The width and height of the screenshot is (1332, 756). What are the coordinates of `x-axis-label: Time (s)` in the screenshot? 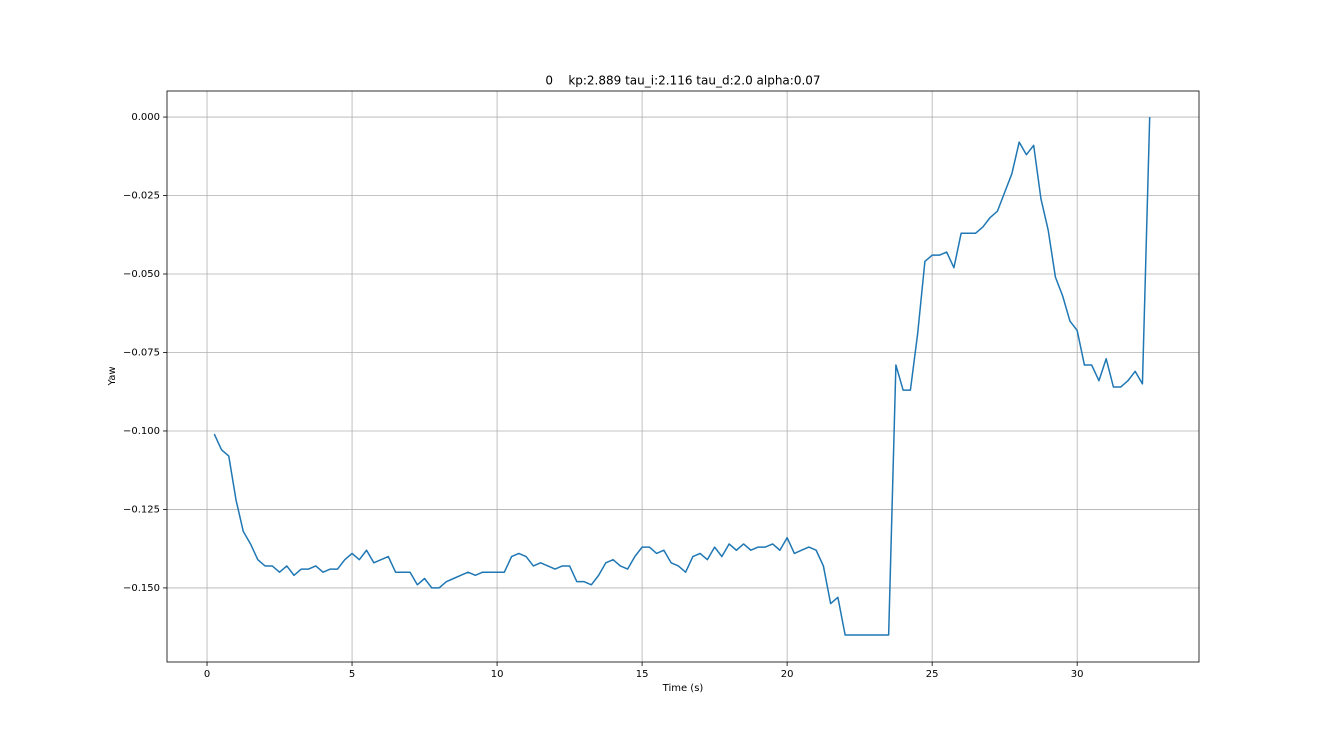 It's located at (683, 688).